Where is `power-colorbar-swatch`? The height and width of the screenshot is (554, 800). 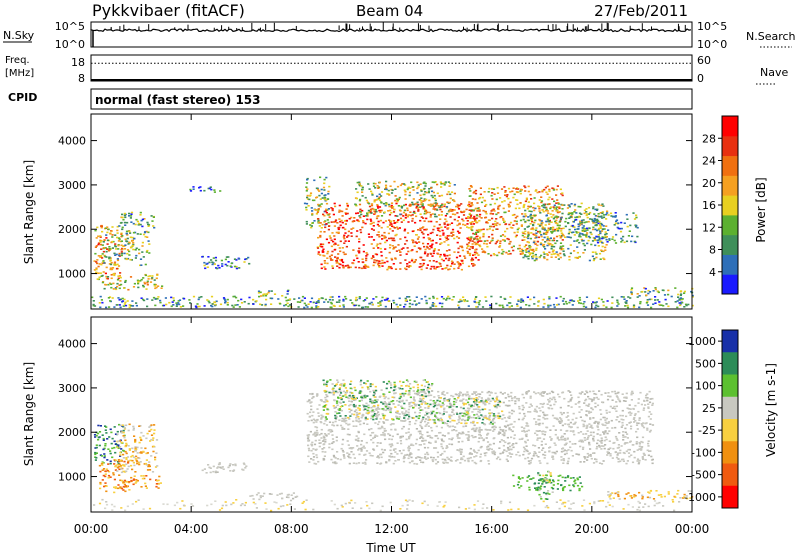
power-colorbar-swatch is located at coordinates (730, 284).